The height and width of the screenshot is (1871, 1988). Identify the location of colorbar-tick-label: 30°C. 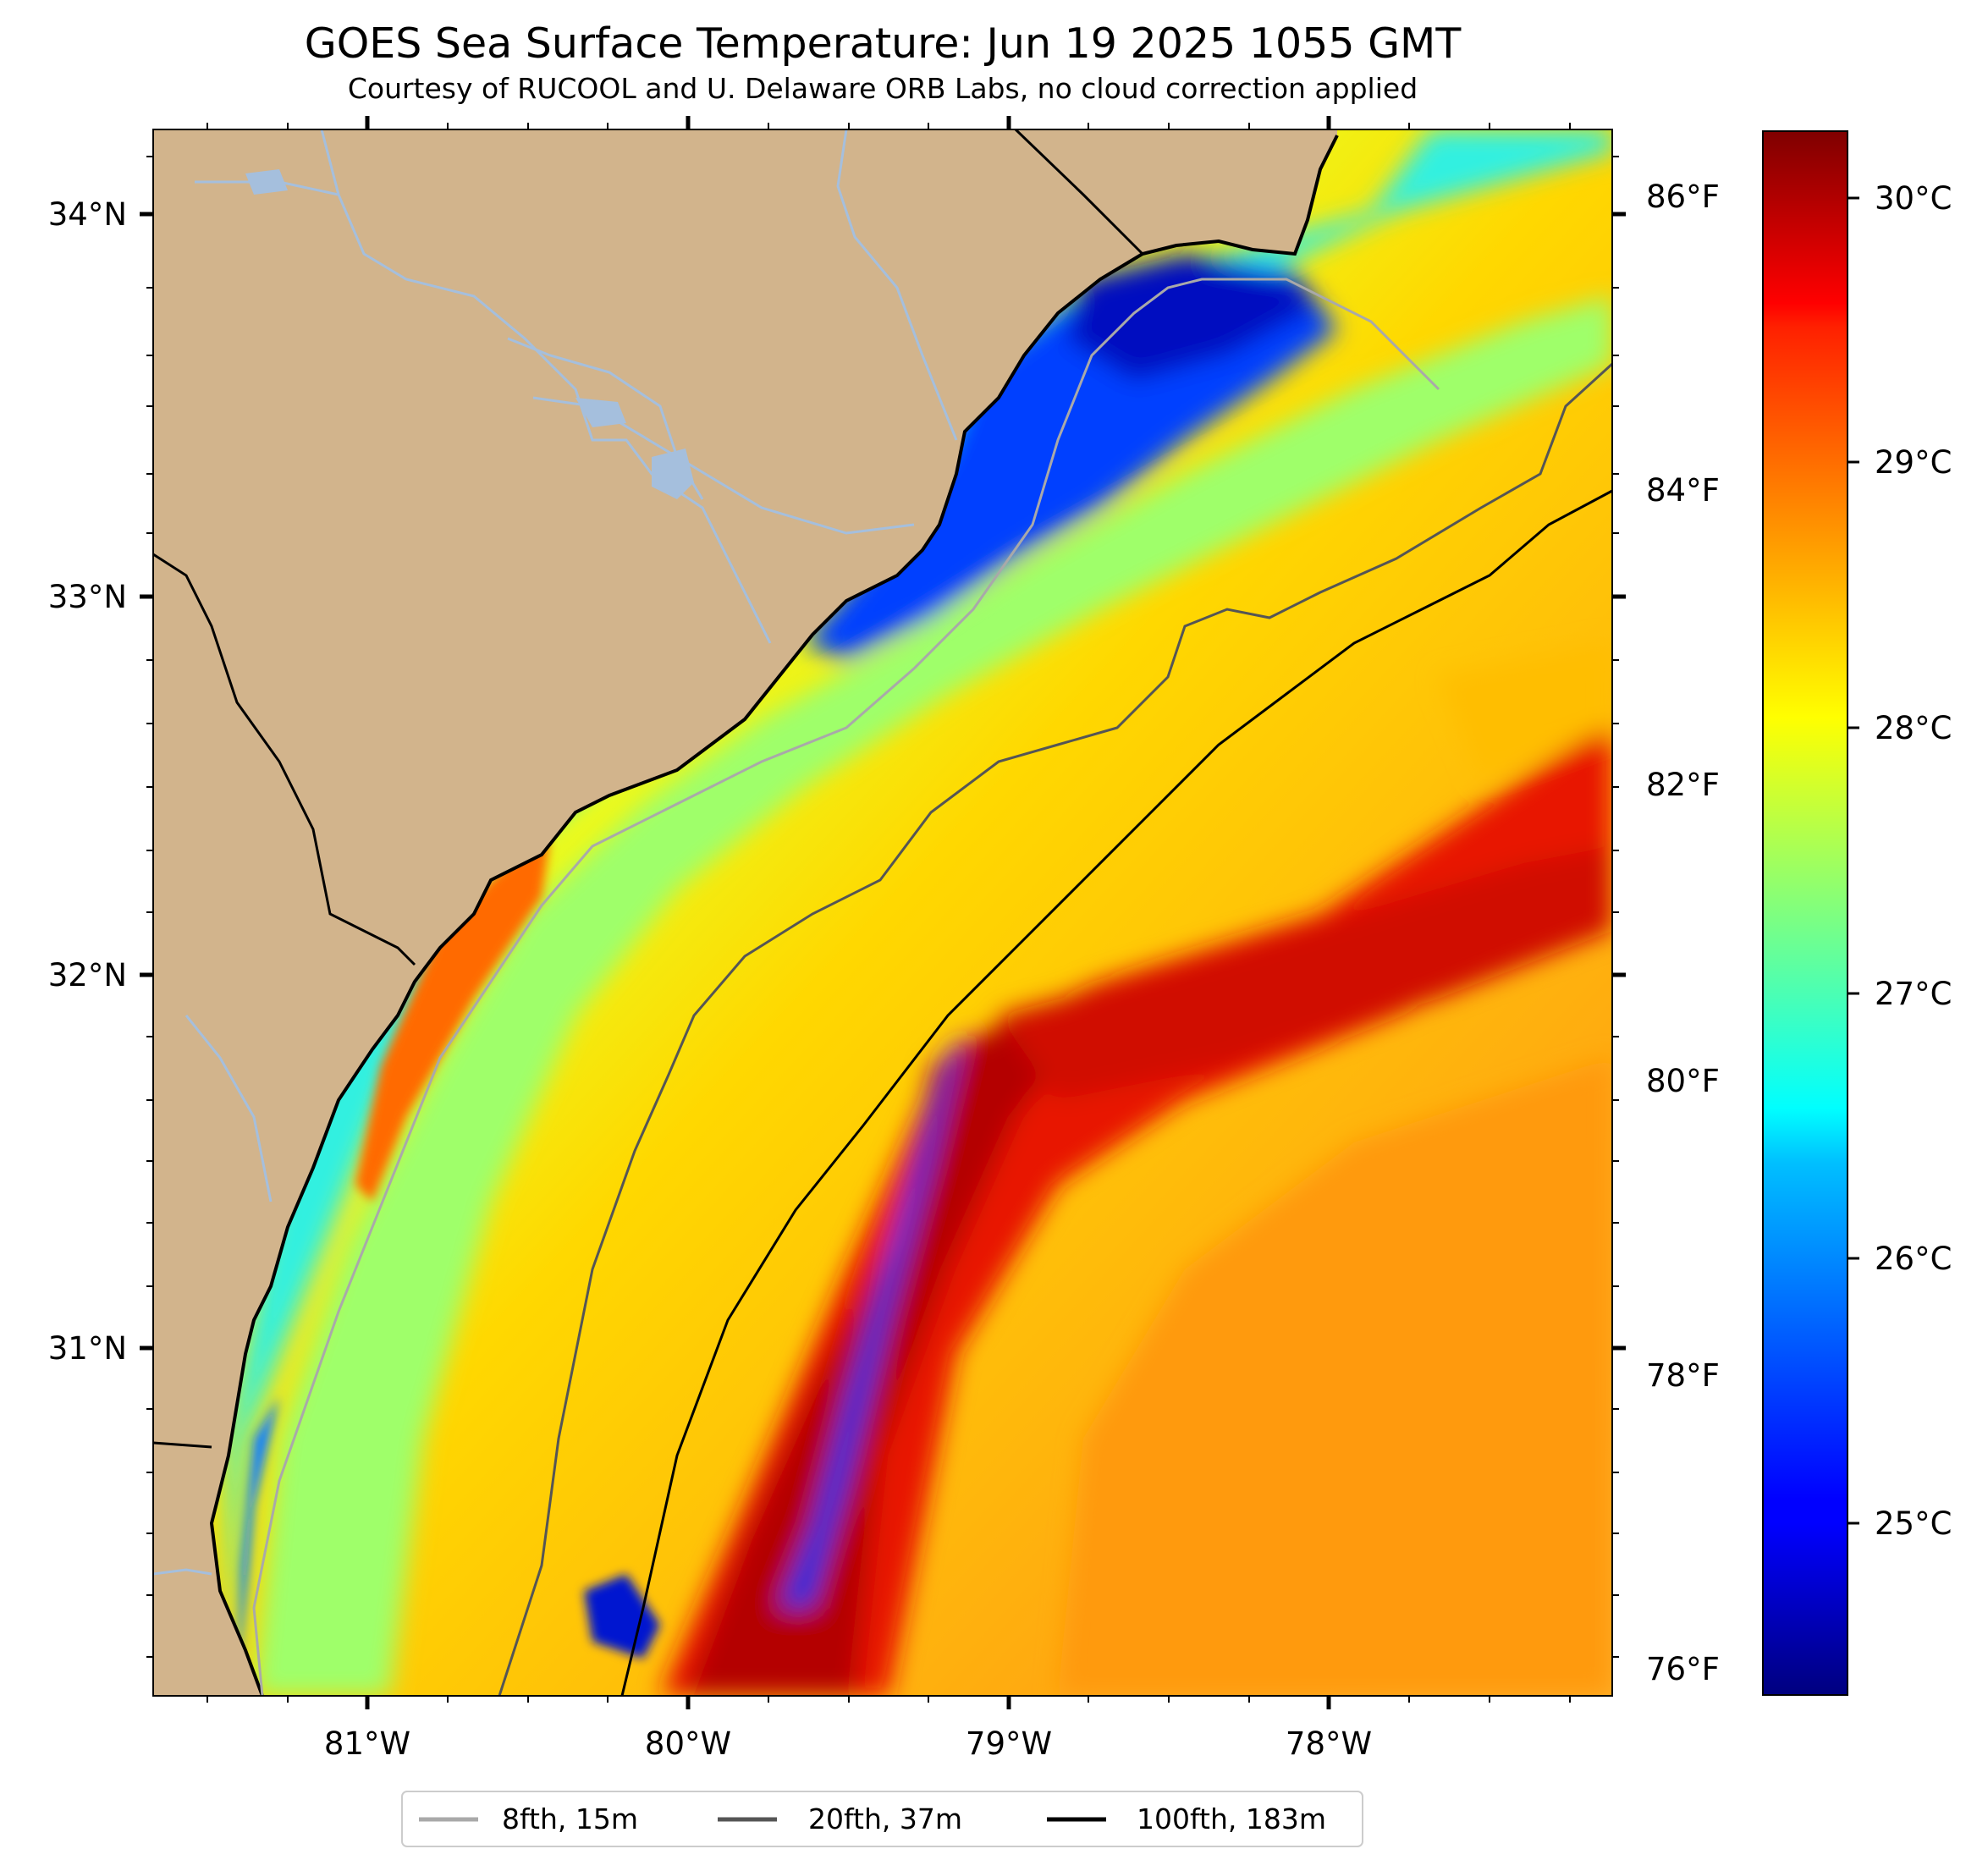
(1913, 198).